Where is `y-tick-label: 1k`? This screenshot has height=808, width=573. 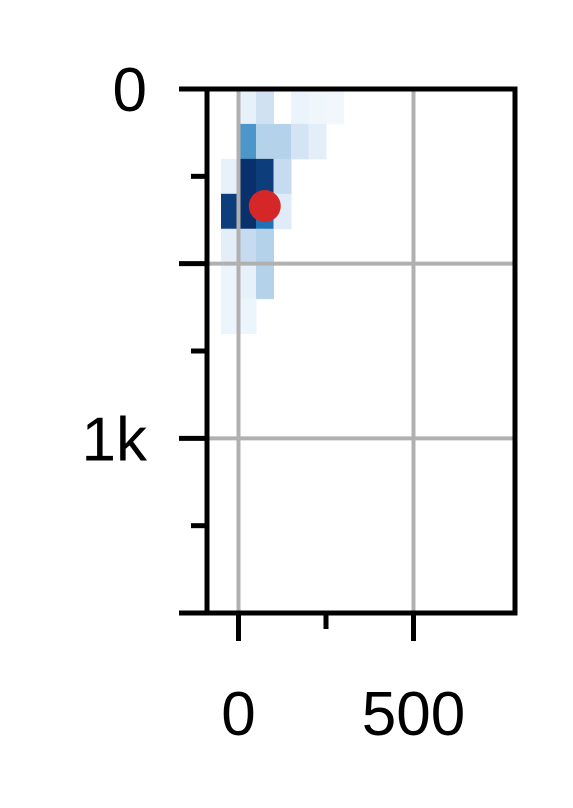
y-tick-label: 1k is located at coordinates (115, 439).